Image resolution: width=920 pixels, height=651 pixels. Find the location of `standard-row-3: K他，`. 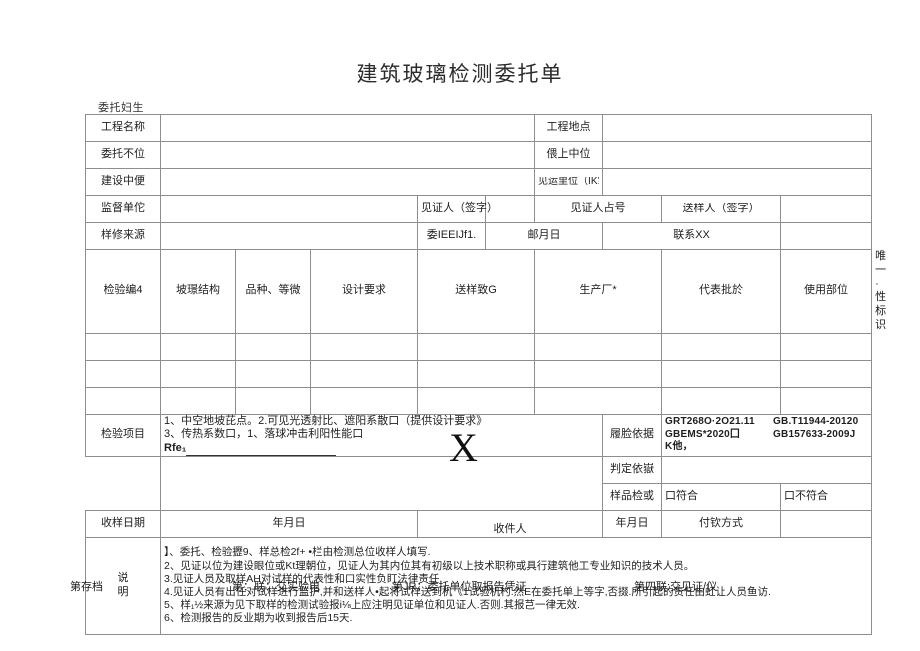

standard-row-3: K他， is located at coordinates (679, 447).